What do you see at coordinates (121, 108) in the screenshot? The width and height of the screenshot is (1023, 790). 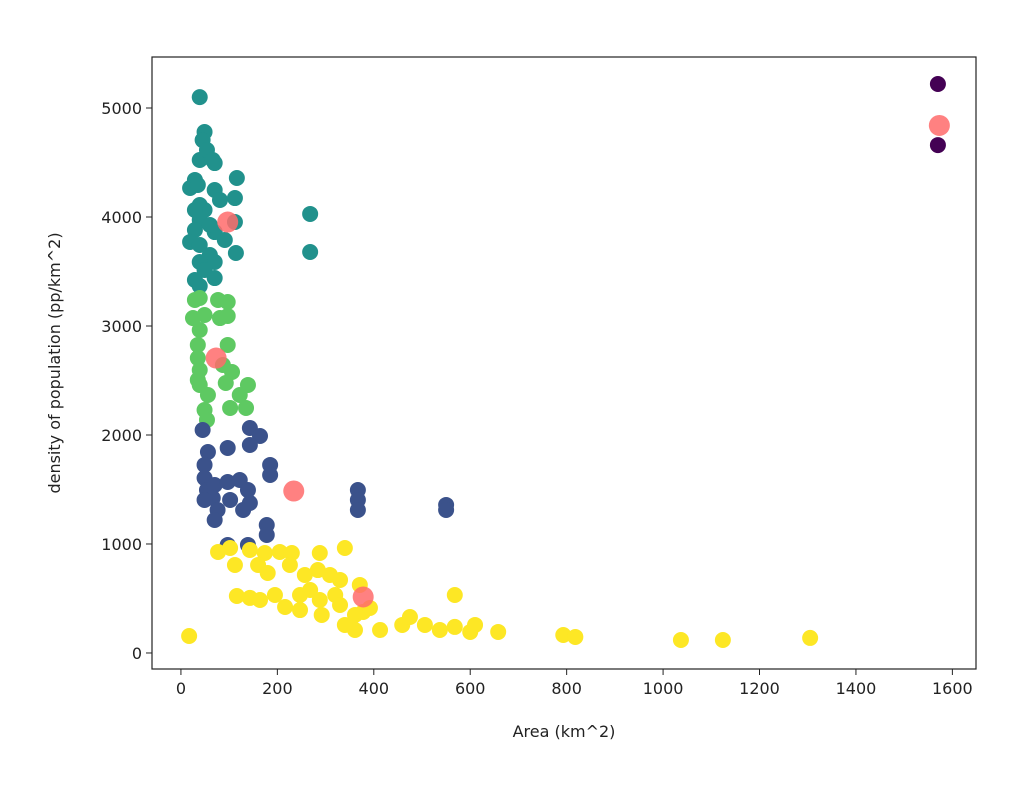 I see `y-tick-label: 5000` at bounding box center [121, 108].